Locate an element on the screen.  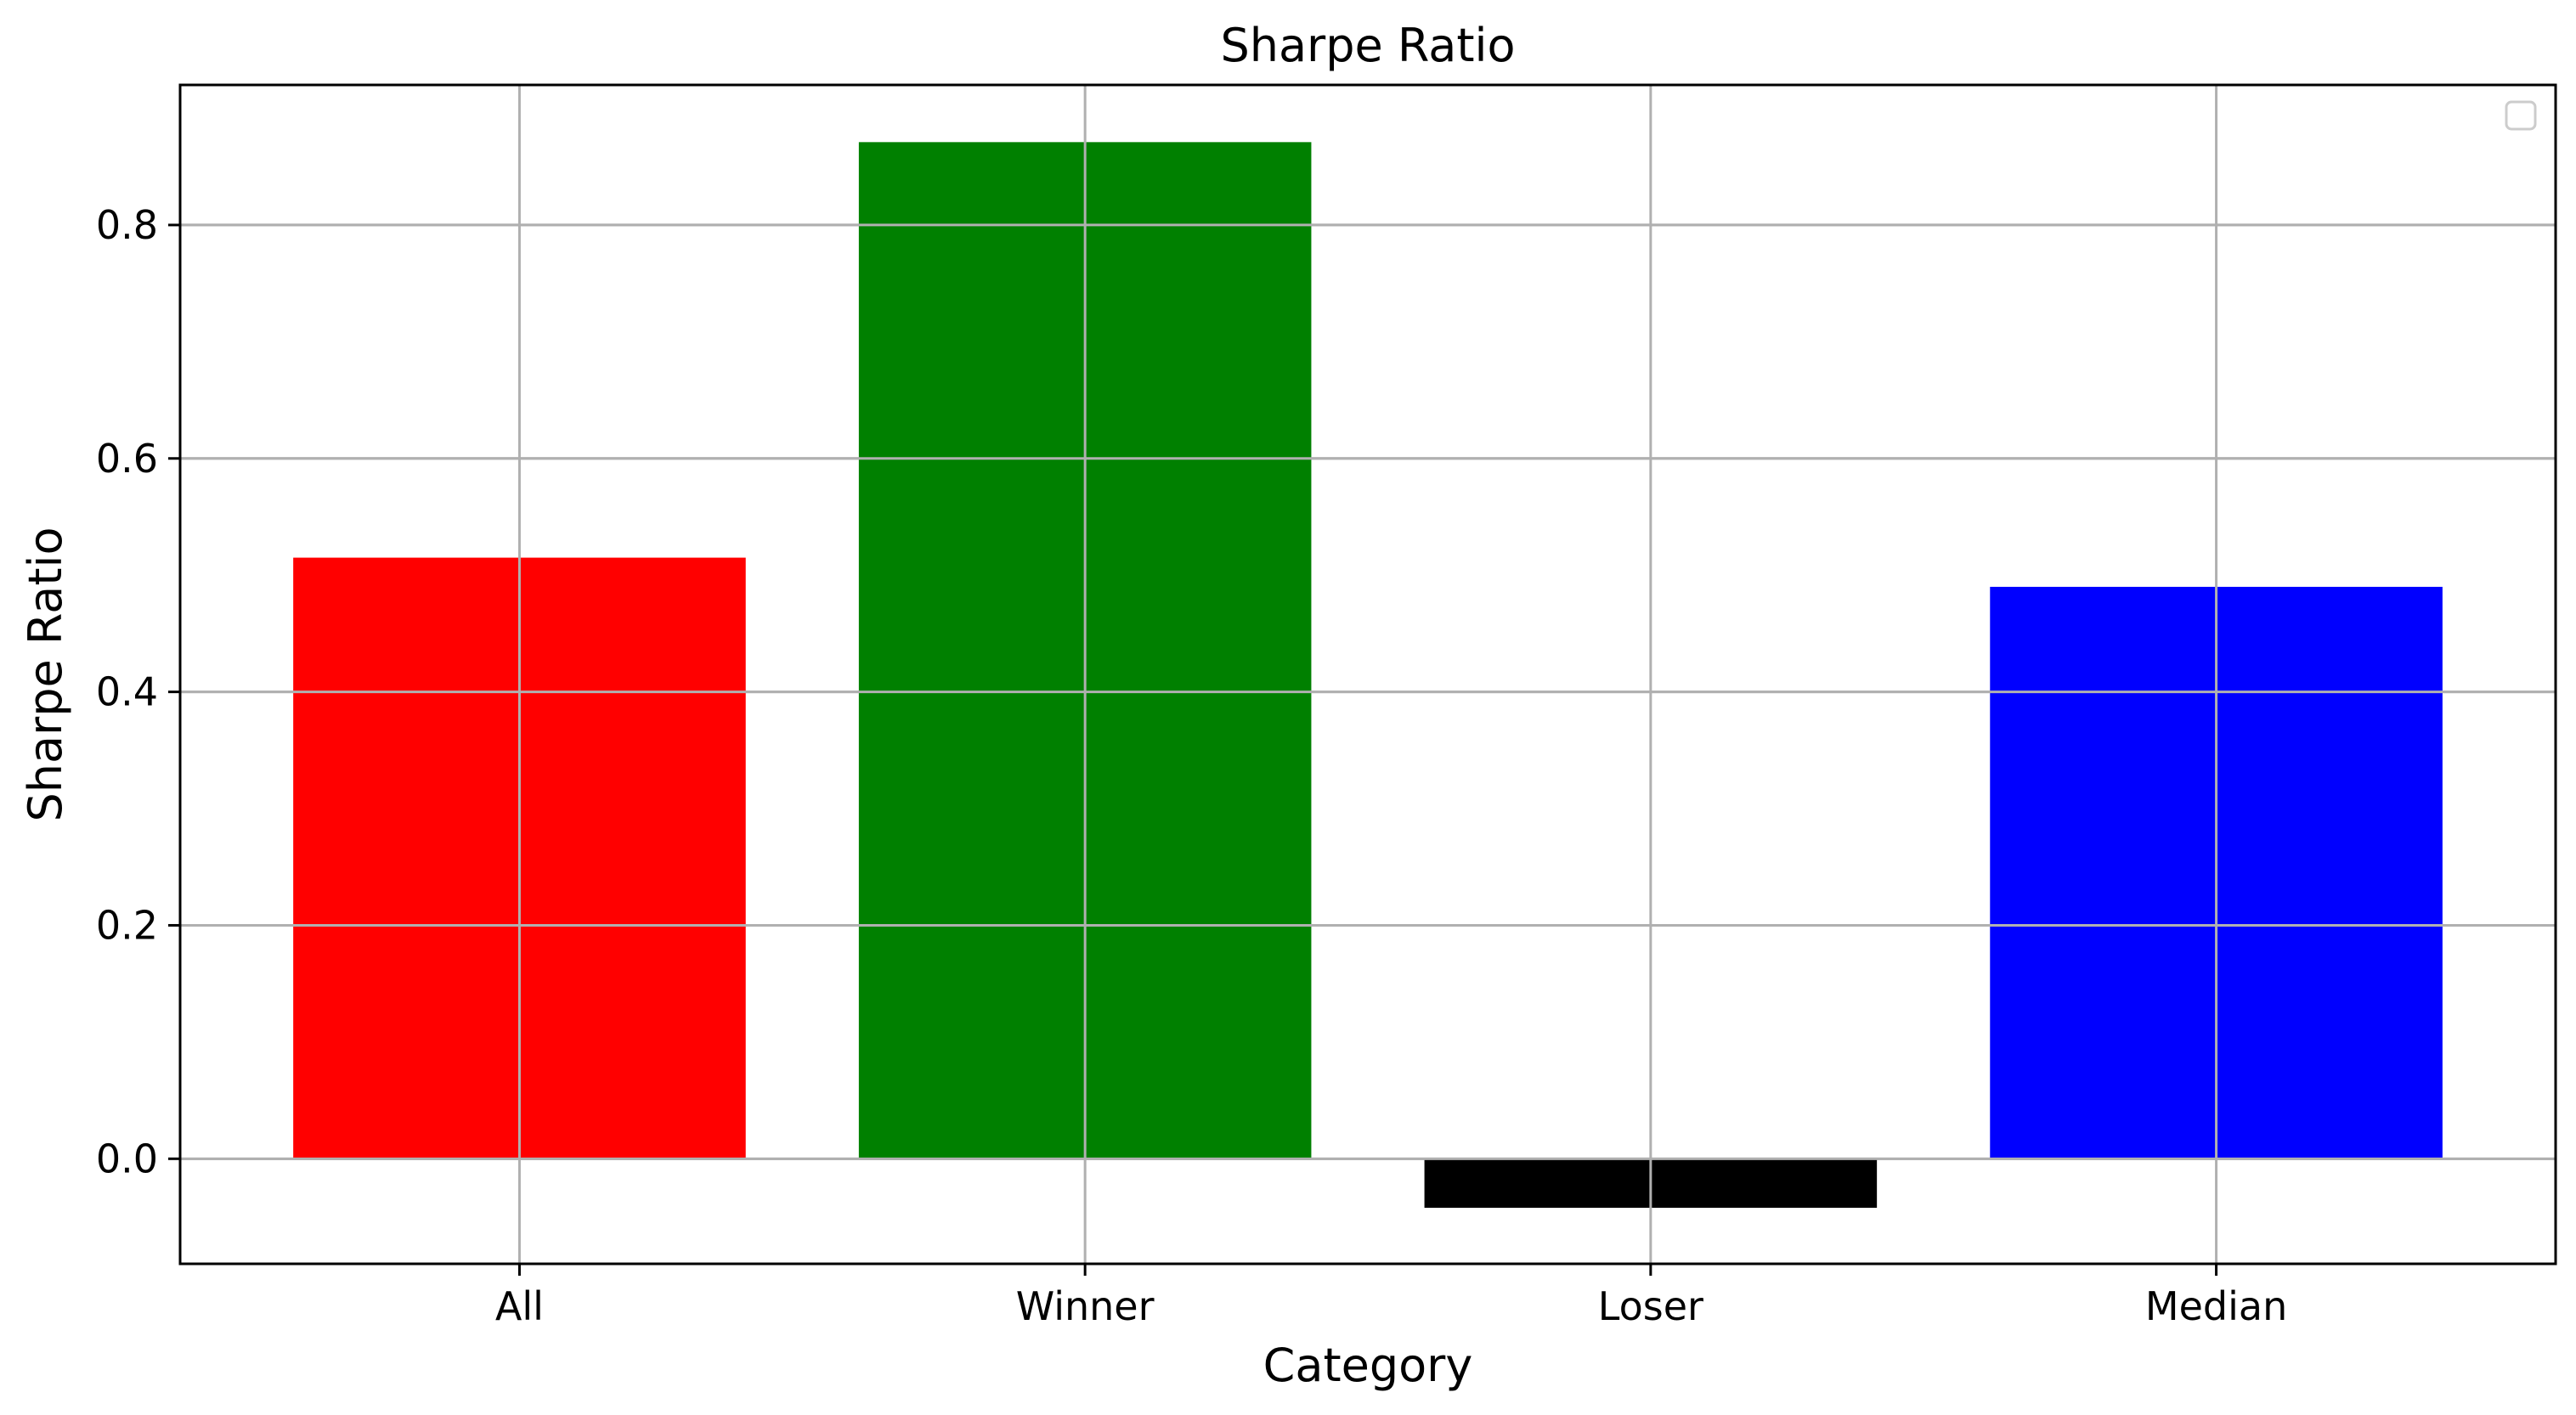
legend-box is located at coordinates (2521, 116).